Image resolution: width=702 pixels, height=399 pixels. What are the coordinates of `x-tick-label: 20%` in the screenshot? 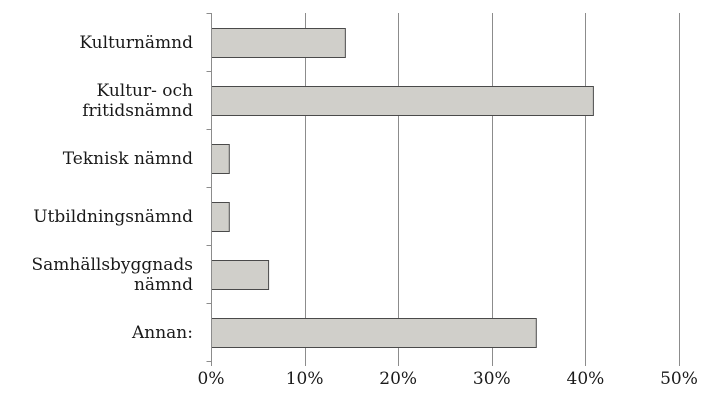 It's located at (398, 379).